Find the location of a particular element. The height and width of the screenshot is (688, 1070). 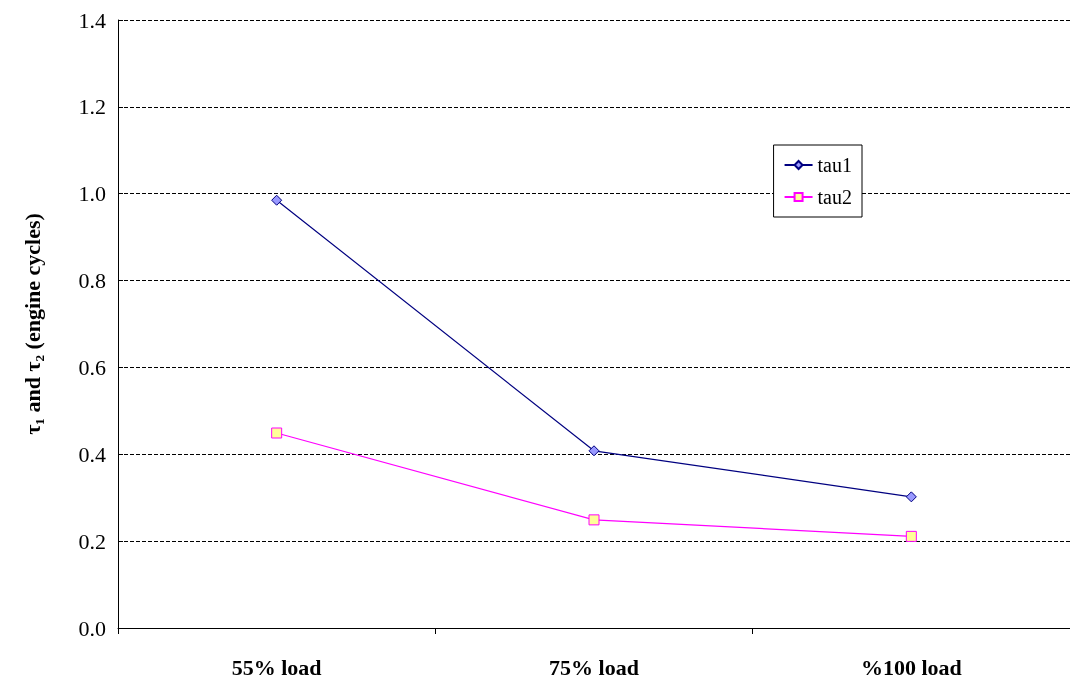

y-tick-label: 1.2 is located at coordinates (92, 107).